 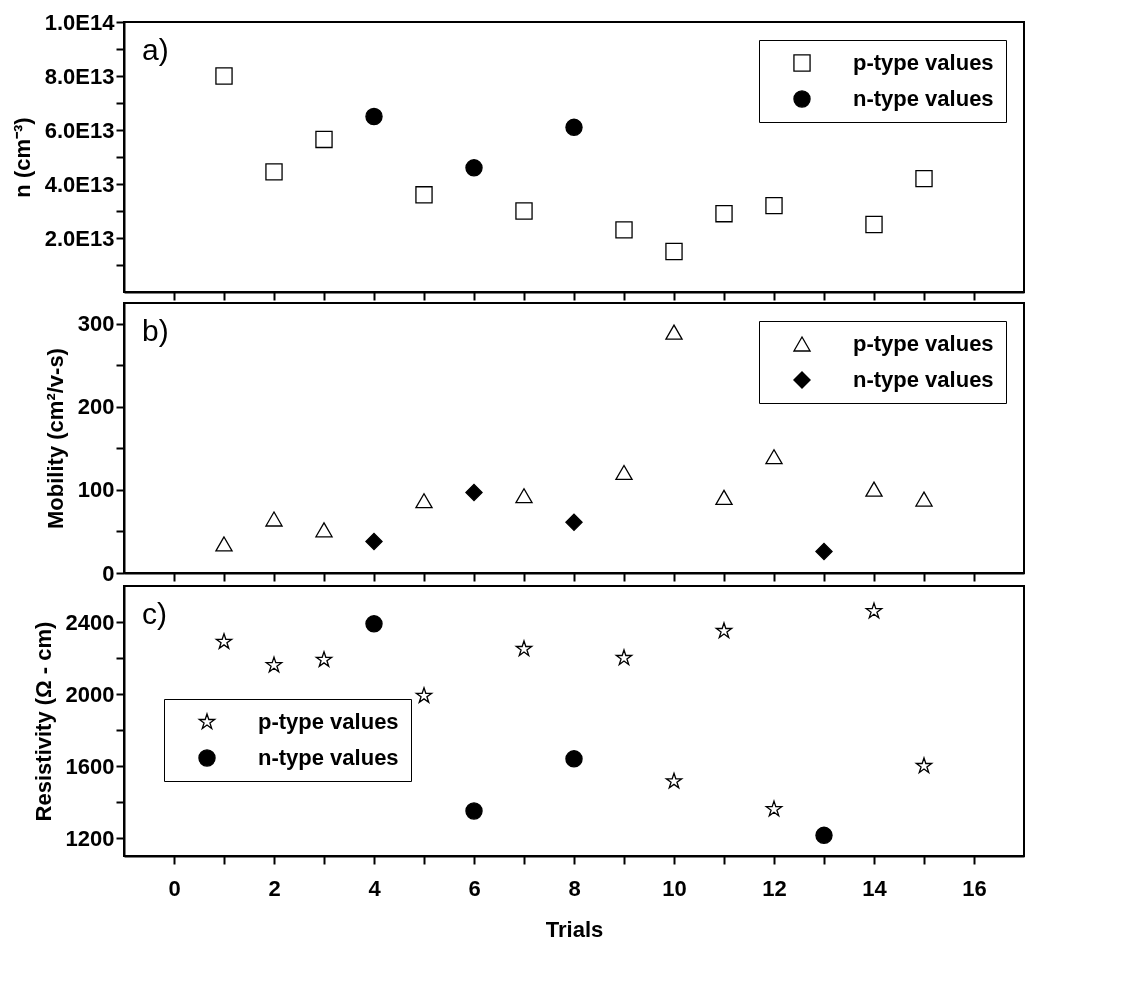 What do you see at coordinates (674, 888) in the screenshot?
I see `x-tick-label: 10` at bounding box center [674, 888].